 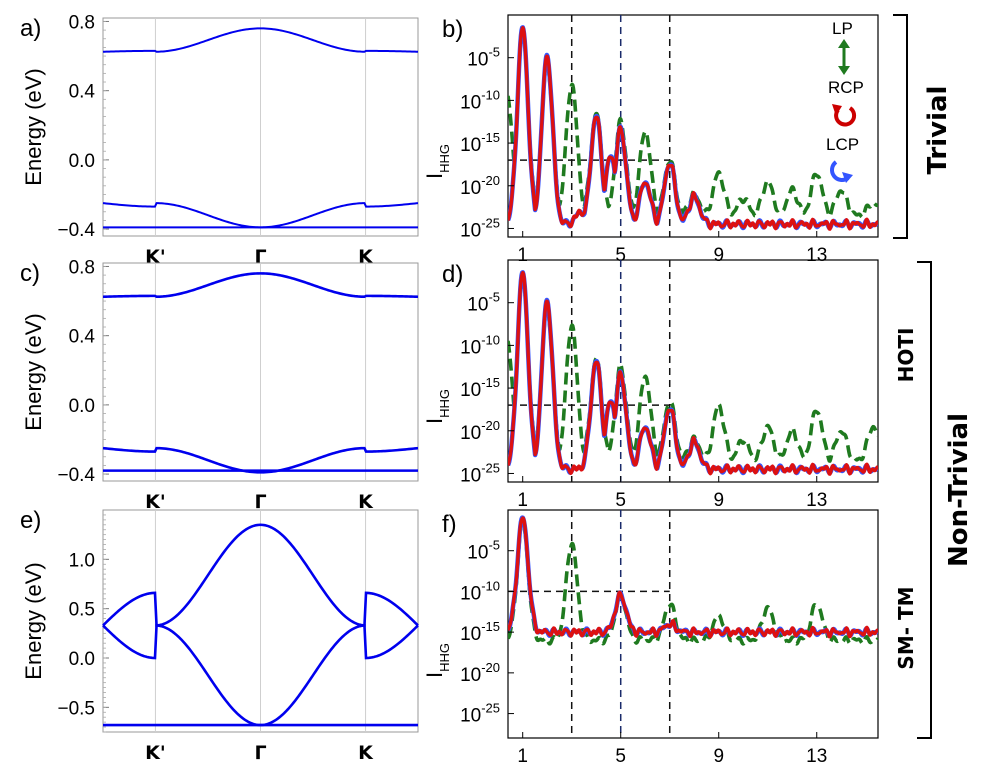 I want to click on hhg-panel-1: 1 5 9 13 10-5 10-10 10-15 10-20 10-25 IHHG d), so click(x=650, y=385).